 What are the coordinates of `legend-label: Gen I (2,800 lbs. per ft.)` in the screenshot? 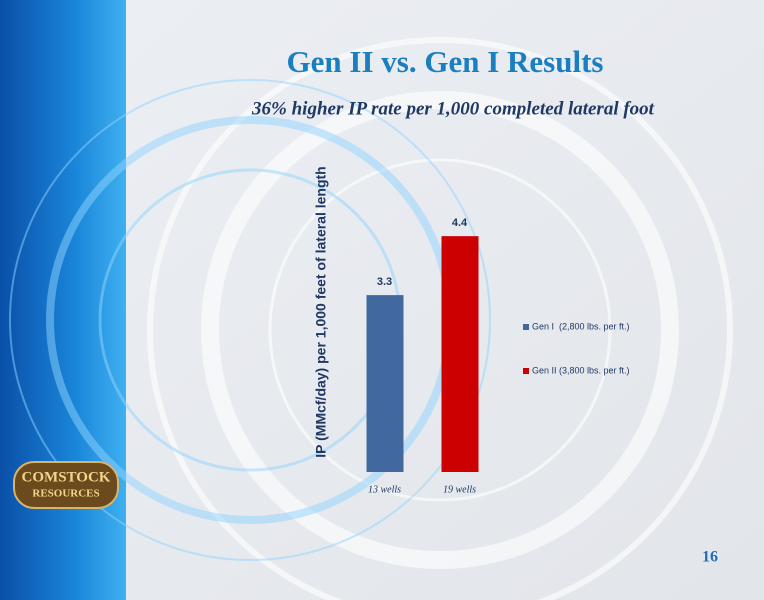 It's located at (581, 326).